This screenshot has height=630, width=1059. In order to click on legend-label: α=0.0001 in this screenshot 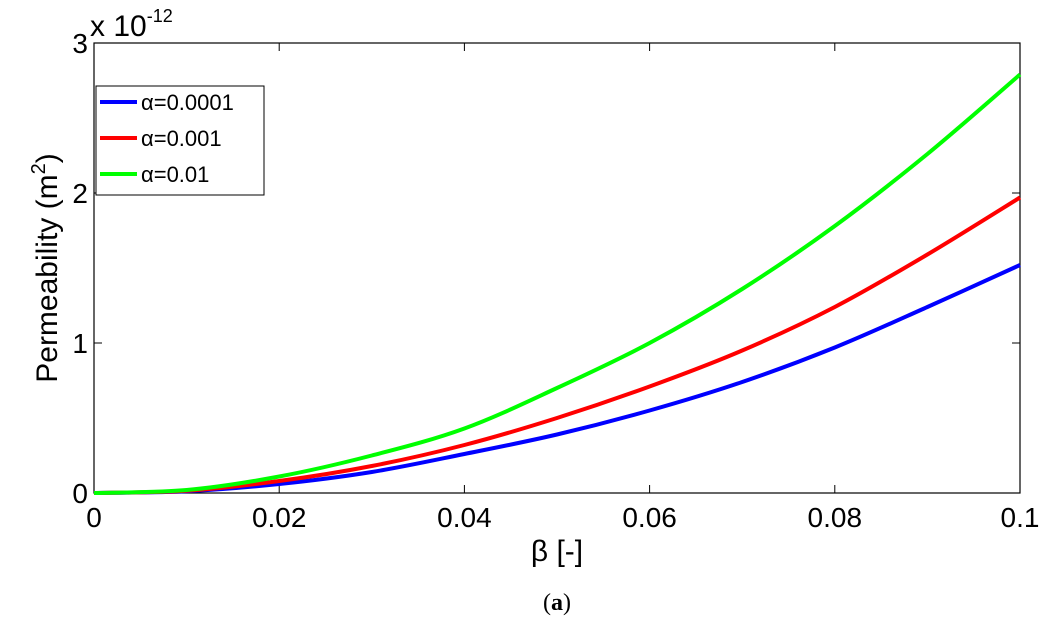, I will do `click(187, 102)`.